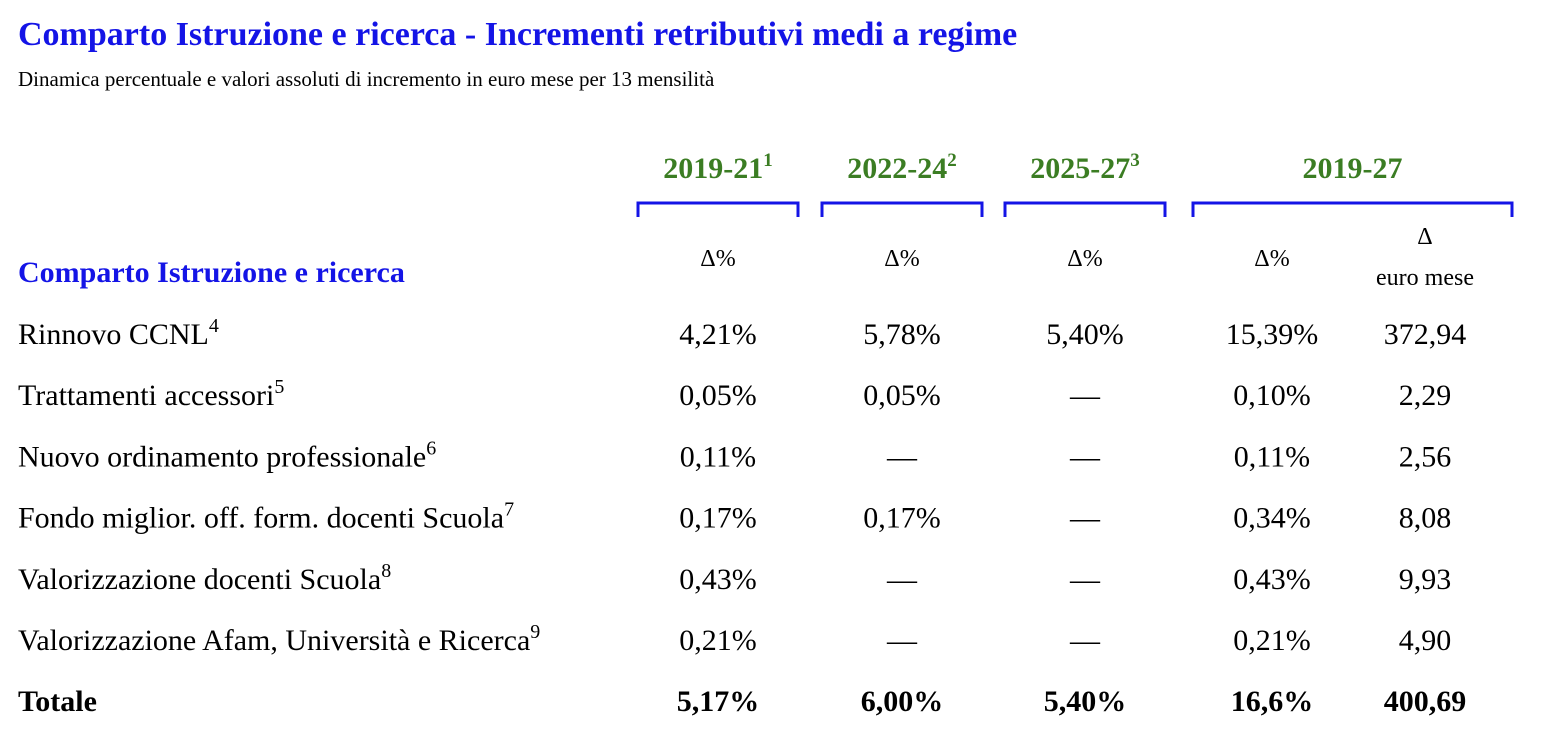  Describe the element at coordinates (214, 326) in the screenshot. I see `footnote-ref: 4` at that location.